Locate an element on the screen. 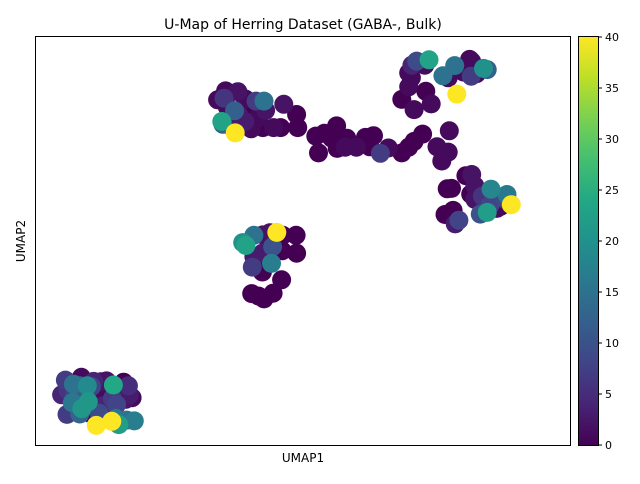 The height and width of the screenshot is (484, 640). colorbar-tick-label: 35 is located at coordinates (612, 88).